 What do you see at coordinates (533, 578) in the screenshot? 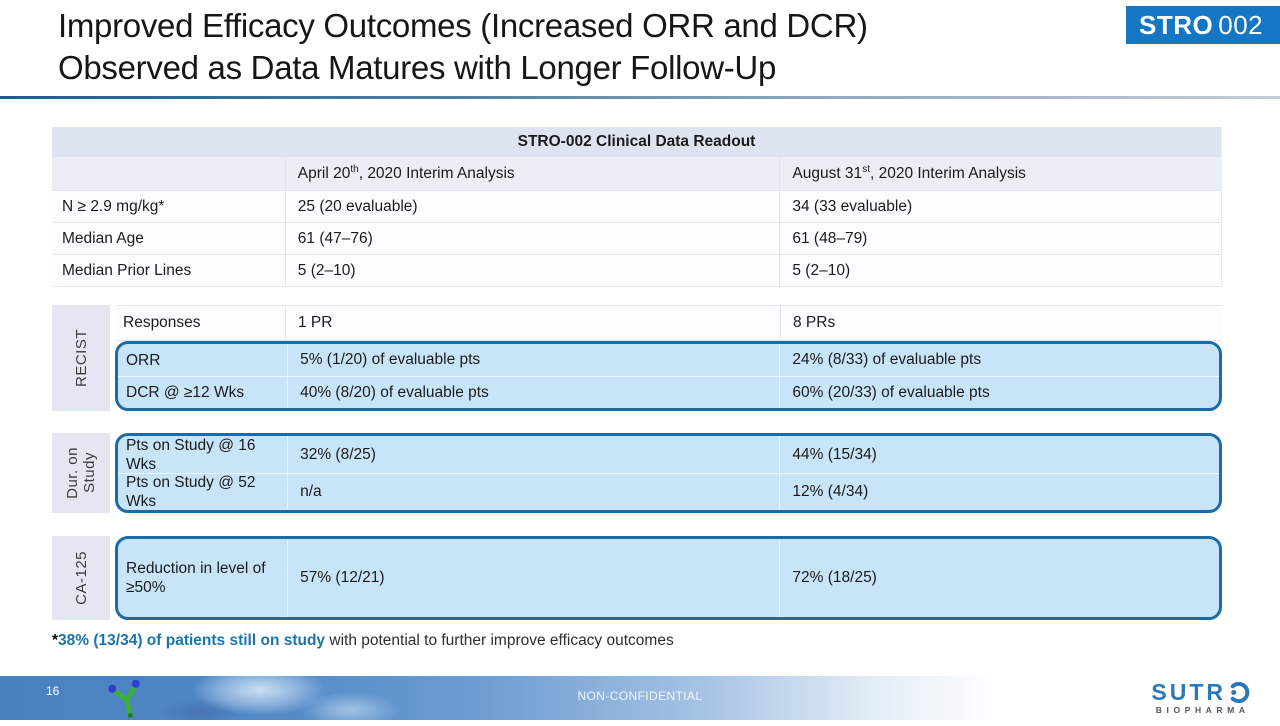
I see `cell-april: 57% (12/21)` at bounding box center [533, 578].